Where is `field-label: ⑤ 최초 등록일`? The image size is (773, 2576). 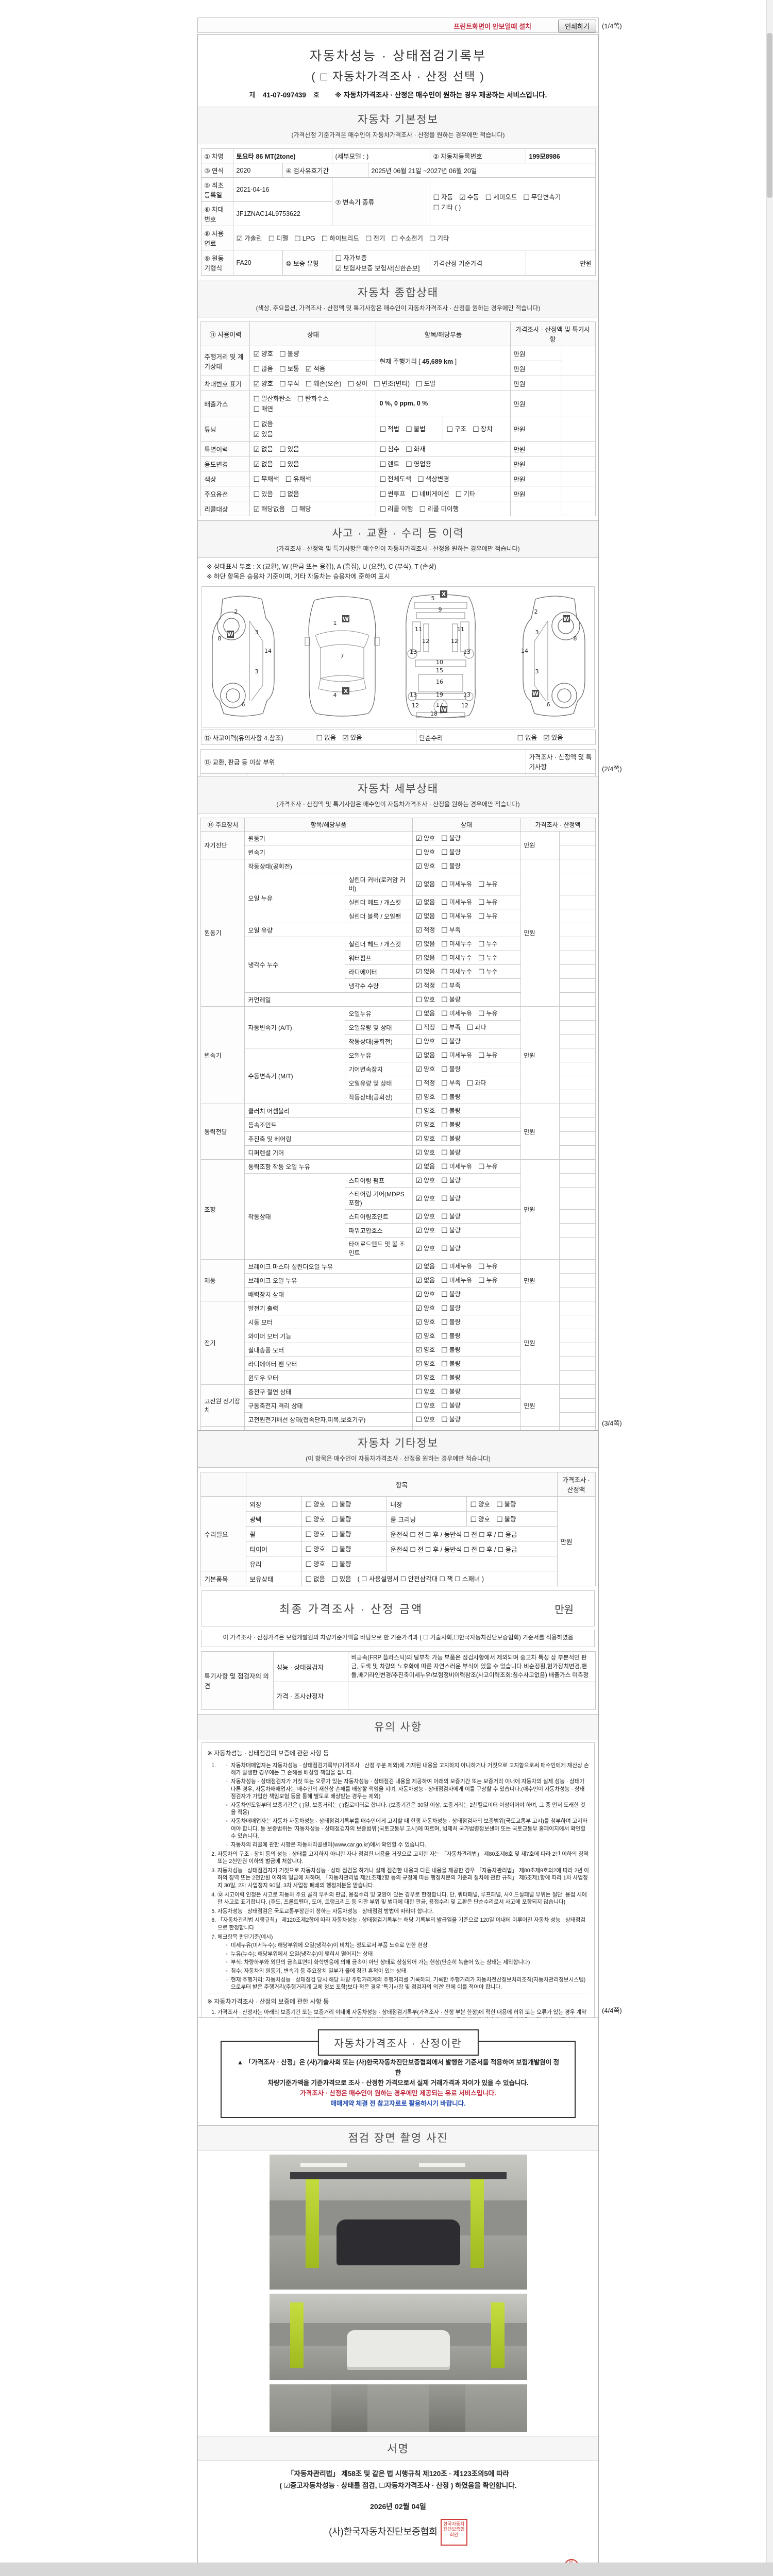
field-label: ⑤ 최초 등록일 is located at coordinates (216, 189).